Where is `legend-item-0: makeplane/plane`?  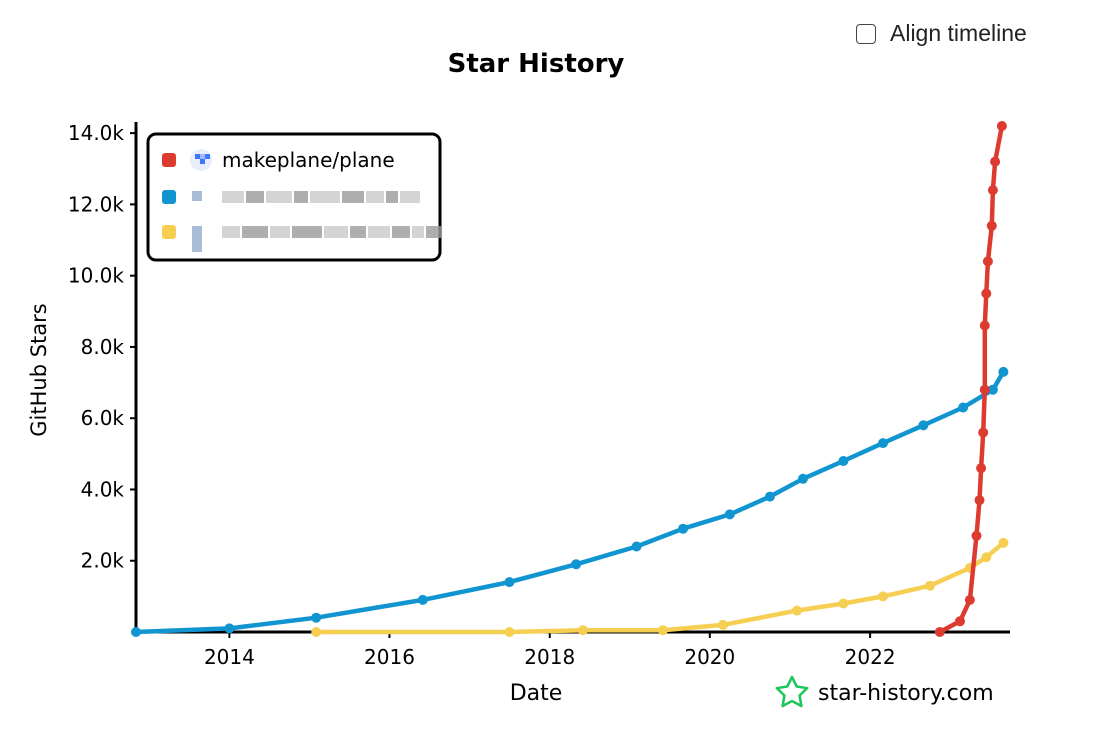 legend-item-0: makeplane/plane is located at coordinates (278, 160).